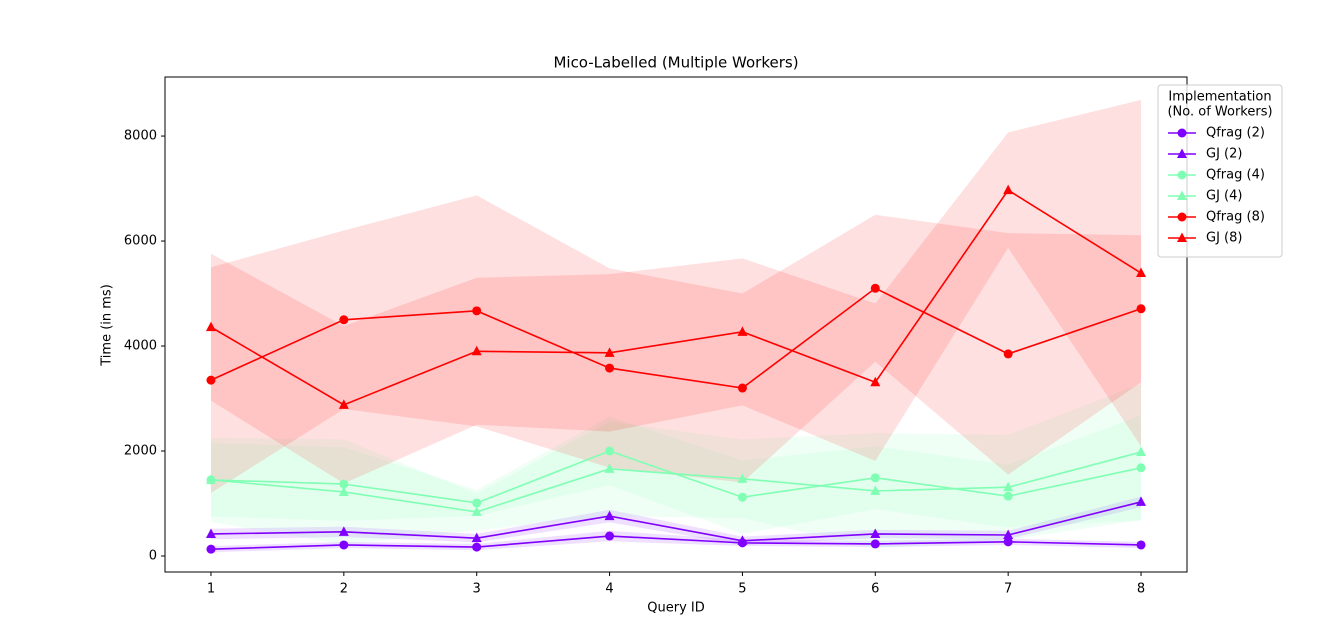 The height and width of the screenshot is (643, 1319). What do you see at coordinates (675, 608) in the screenshot?
I see `x-axis-label: Query ID` at bounding box center [675, 608].